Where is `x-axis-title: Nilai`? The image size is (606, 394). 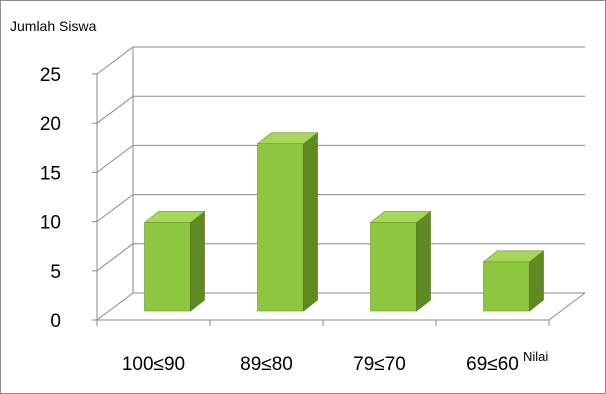
x-axis-title: Nilai is located at coordinates (535, 356).